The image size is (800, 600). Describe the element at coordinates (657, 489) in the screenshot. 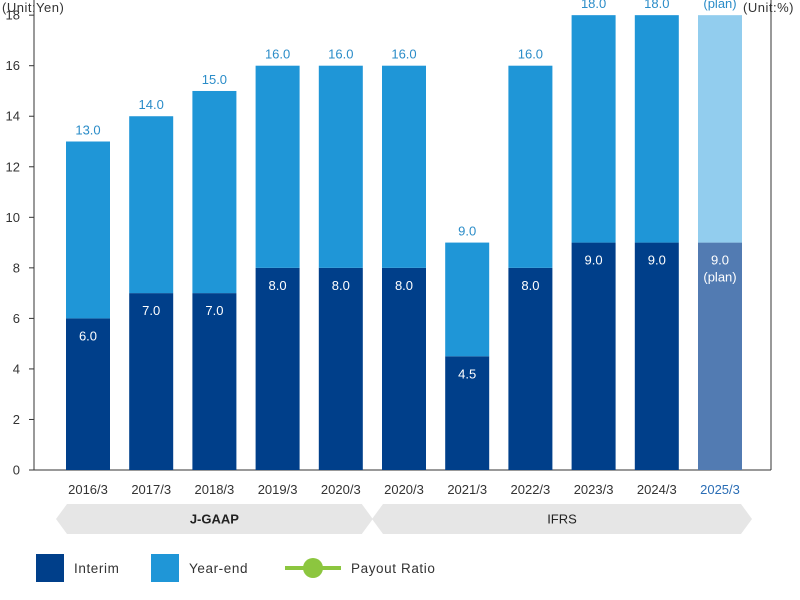

I see `x-tick-label: 2024/3` at that location.